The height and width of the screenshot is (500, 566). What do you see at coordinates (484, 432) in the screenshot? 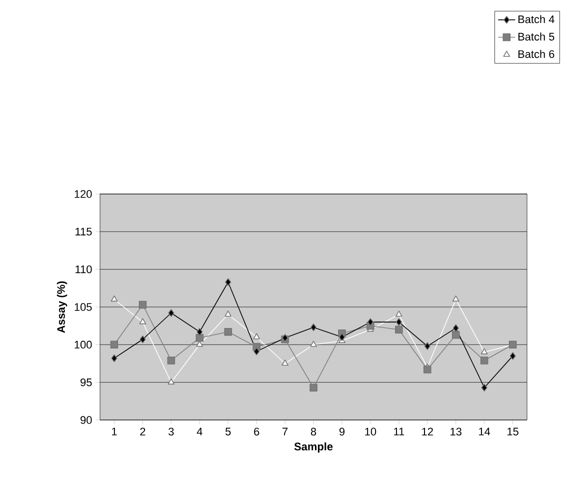
I see `x-tick-label: 14` at bounding box center [484, 432].